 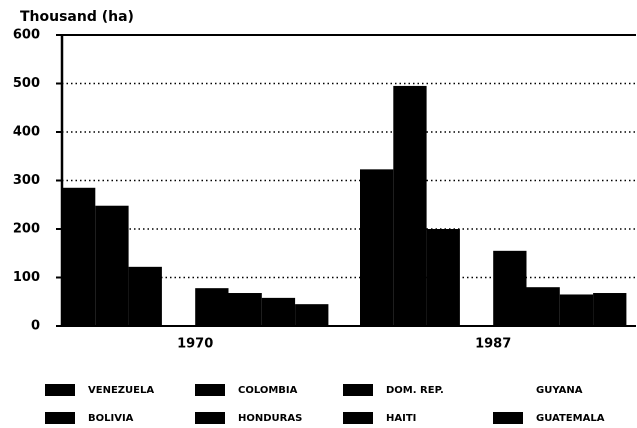 What do you see at coordinates (26, 180) in the screenshot?
I see `y-tick-label: 300` at bounding box center [26, 180].